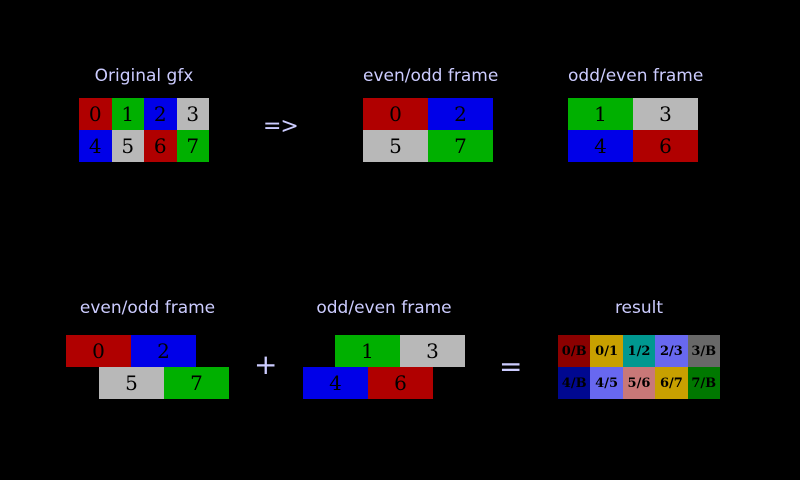 Image resolution: width=800 pixels, height=480 pixels. I want to click on odd-even-frame-label-top: odd/even frame, so click(636, 76).